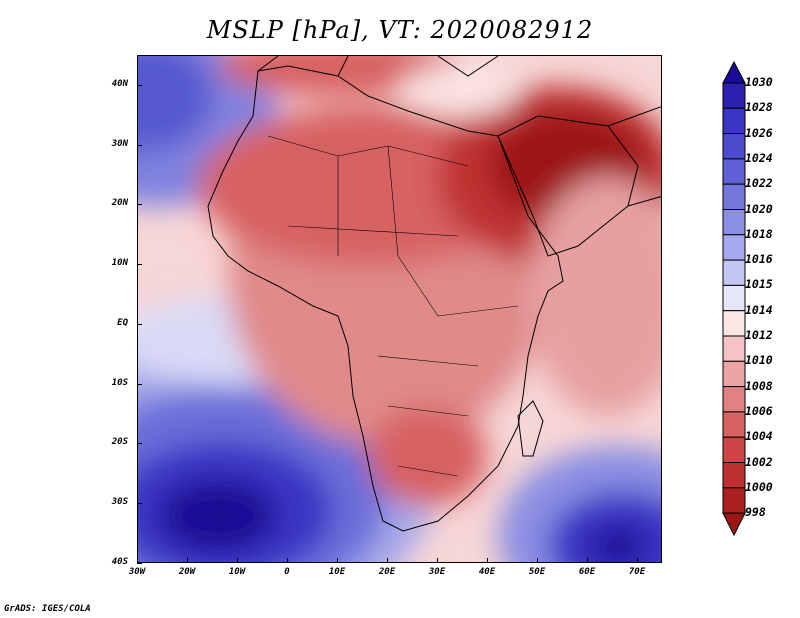 Image resolution: width=800 pixels, height=618 pixels. I want to click on plot-title: MSLP [hPa], VT: 2020082912, so click(400, 30).